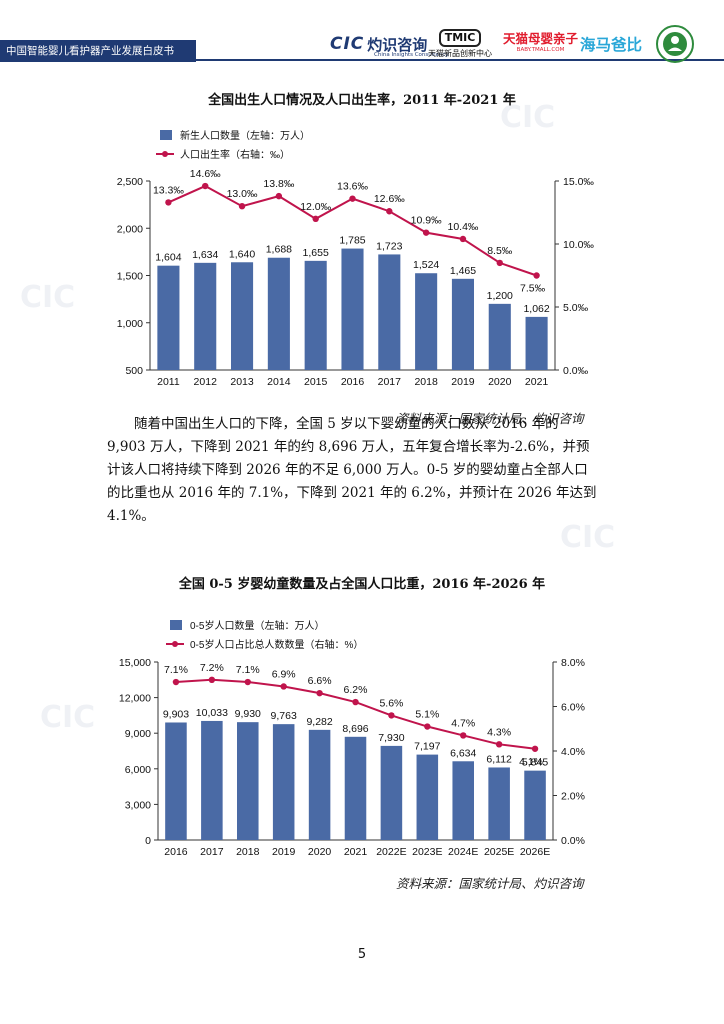 The height and width of the screenshot is (1024, 724). I want to click on chart2-y-tick-label-right: 8.0%, so click(573, 663).